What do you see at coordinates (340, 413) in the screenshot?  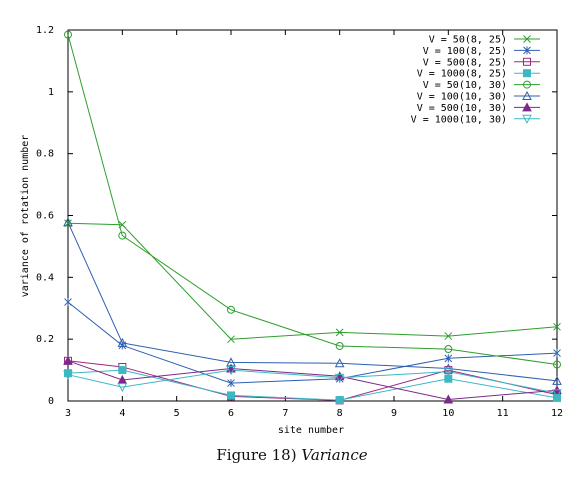 I see `x-tick-label: 8` at bounding box center [340, 413].